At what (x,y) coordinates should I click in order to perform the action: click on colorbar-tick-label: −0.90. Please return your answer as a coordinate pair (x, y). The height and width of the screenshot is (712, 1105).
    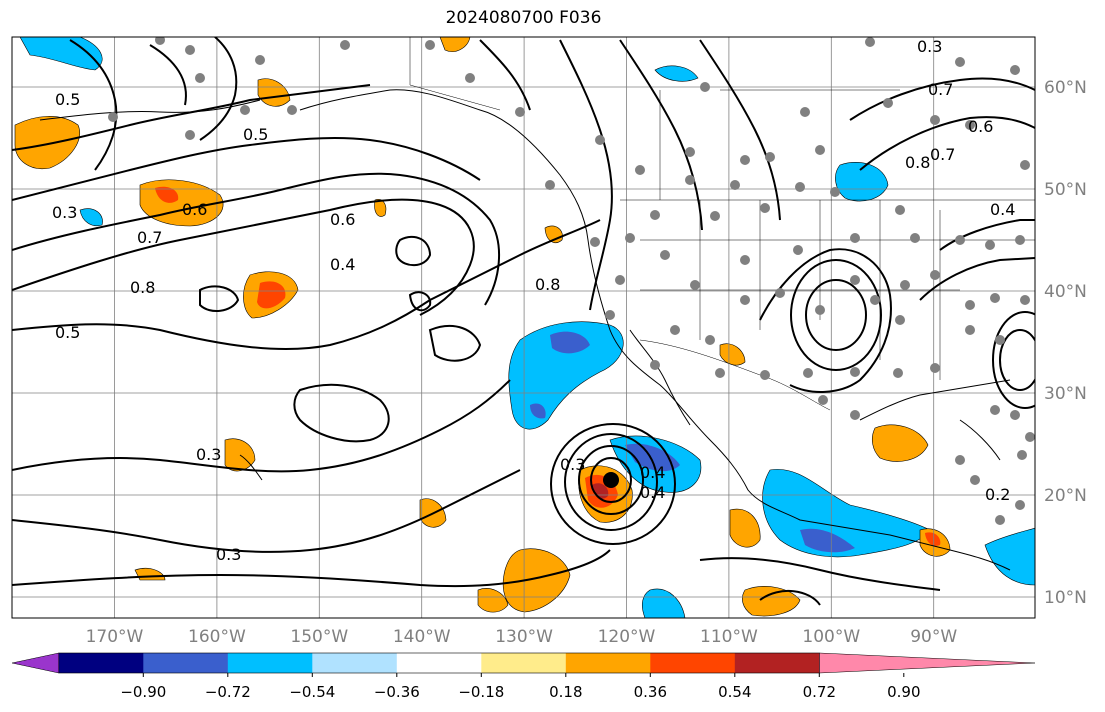
    Looking at the image, I should click on (143, 692).